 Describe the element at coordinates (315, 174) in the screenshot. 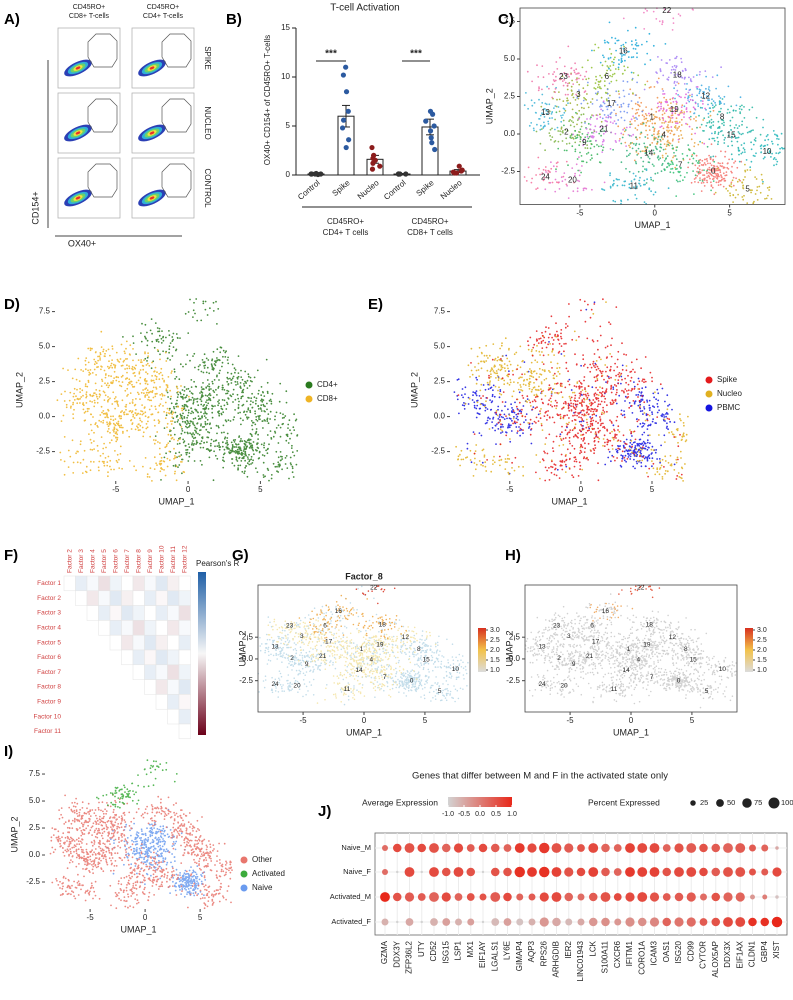

I see `data-point` at that location.